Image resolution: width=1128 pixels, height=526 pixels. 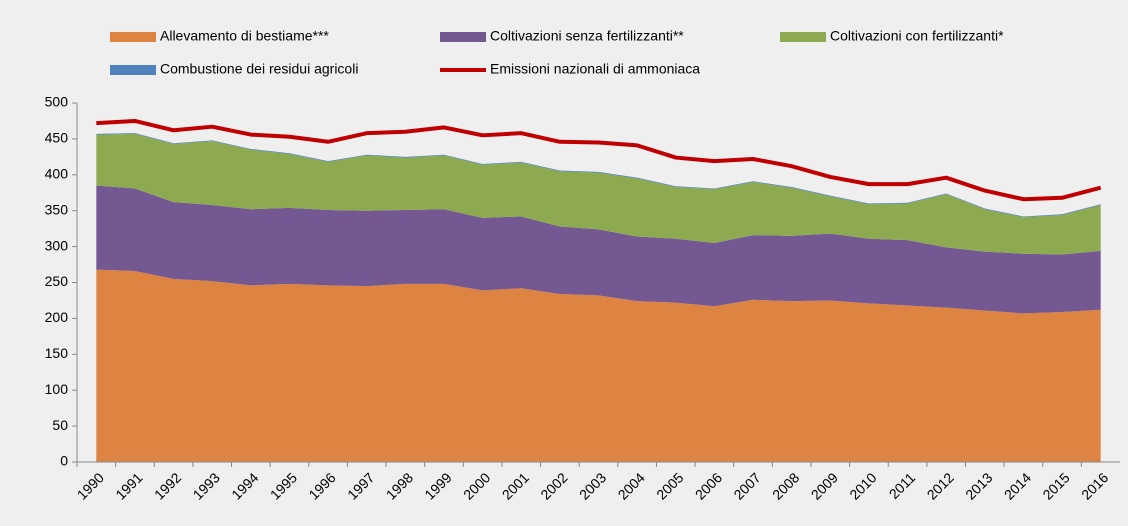 I want to click on line, so click(x=599, y=160).